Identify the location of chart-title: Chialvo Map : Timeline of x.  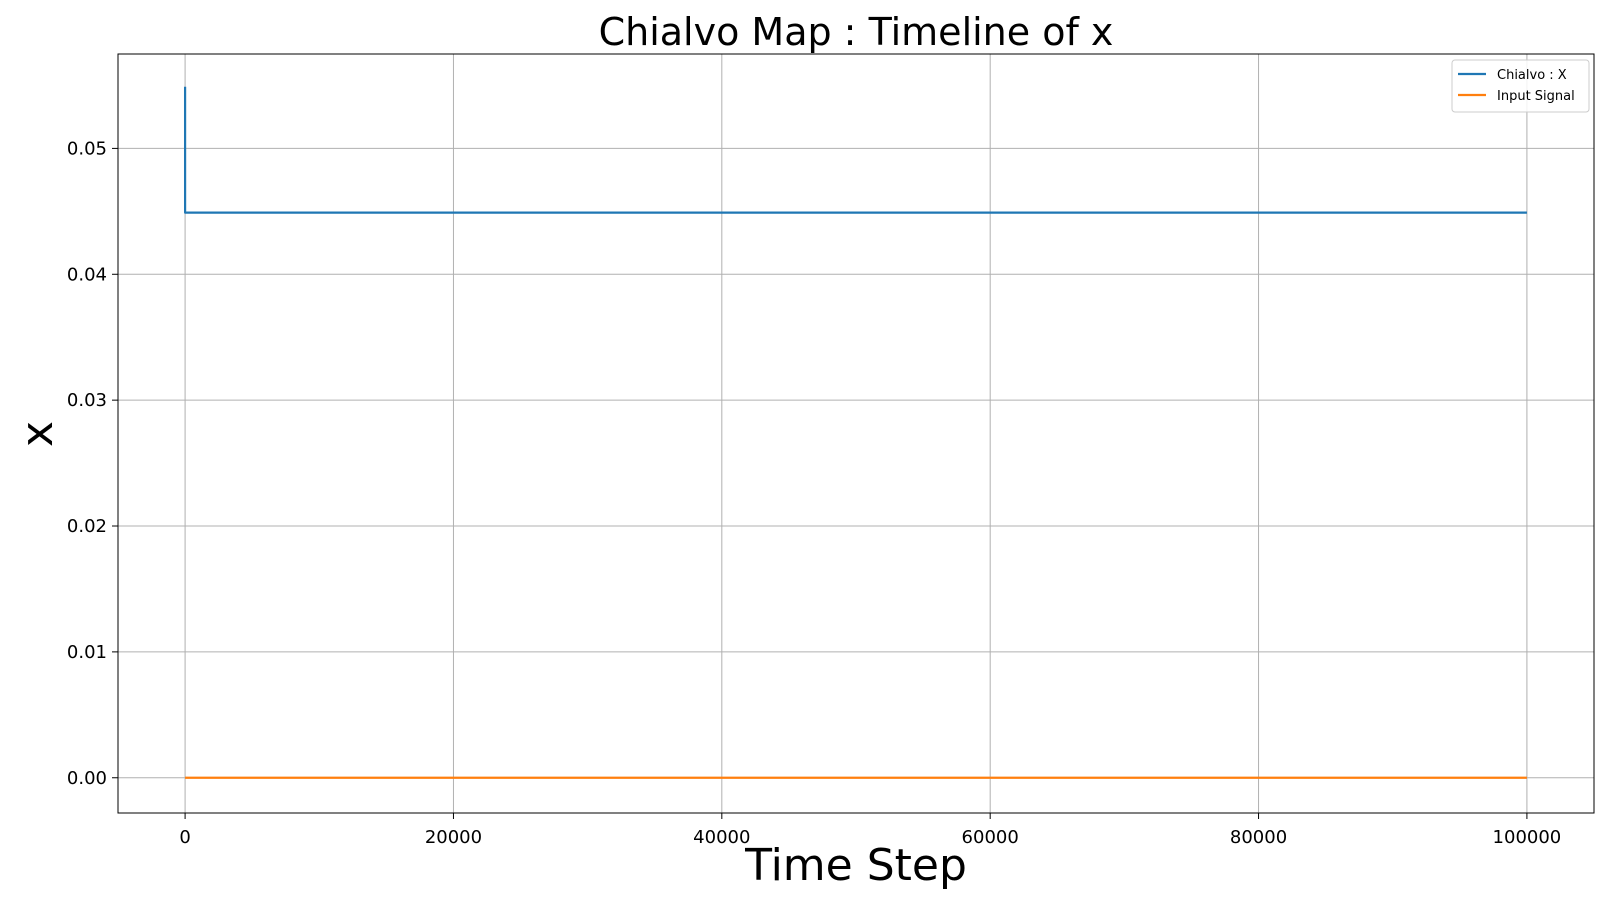
(856, 32).